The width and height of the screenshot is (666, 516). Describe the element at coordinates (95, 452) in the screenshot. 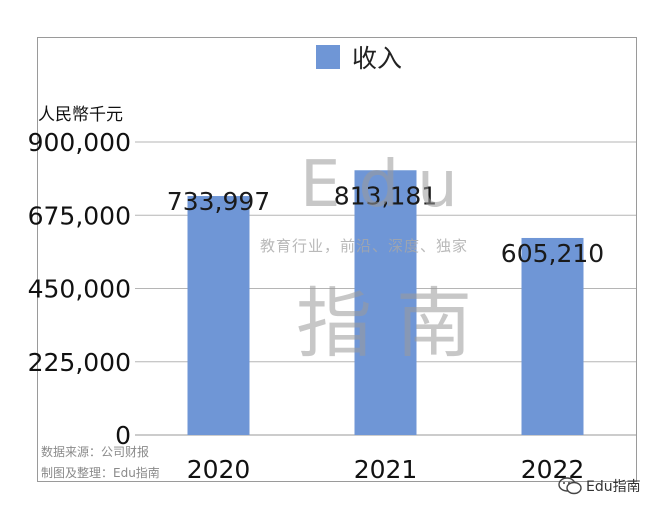

I see `source-line-1: 数据来源：公司财报` at that location.